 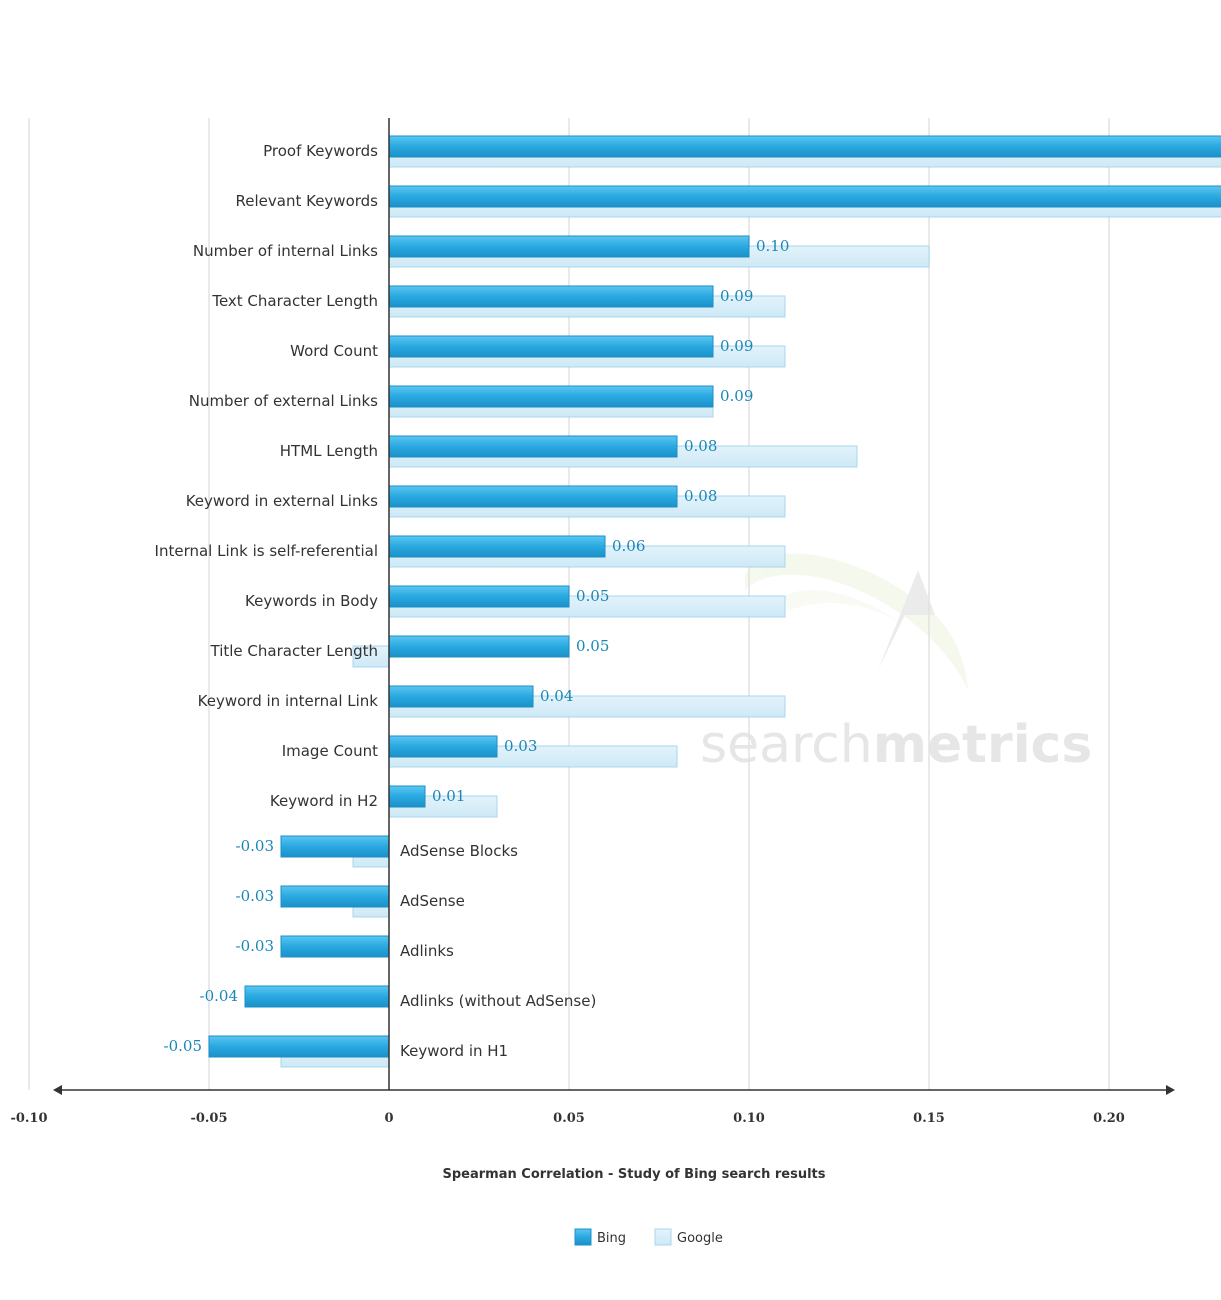 I want to click on x-axis-left-arrow-icon, so click(x=57, y=1090).